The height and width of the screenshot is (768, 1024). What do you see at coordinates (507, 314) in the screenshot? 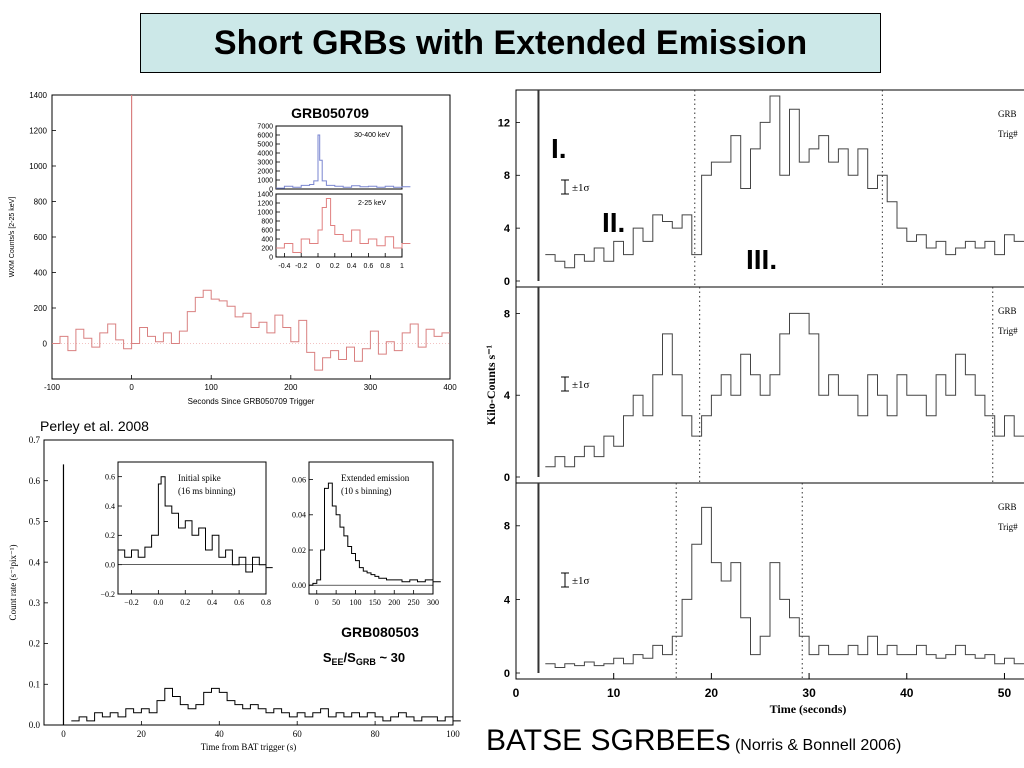
I see `batse-2-ytick-label: 8` at bounding box center [507, 314].